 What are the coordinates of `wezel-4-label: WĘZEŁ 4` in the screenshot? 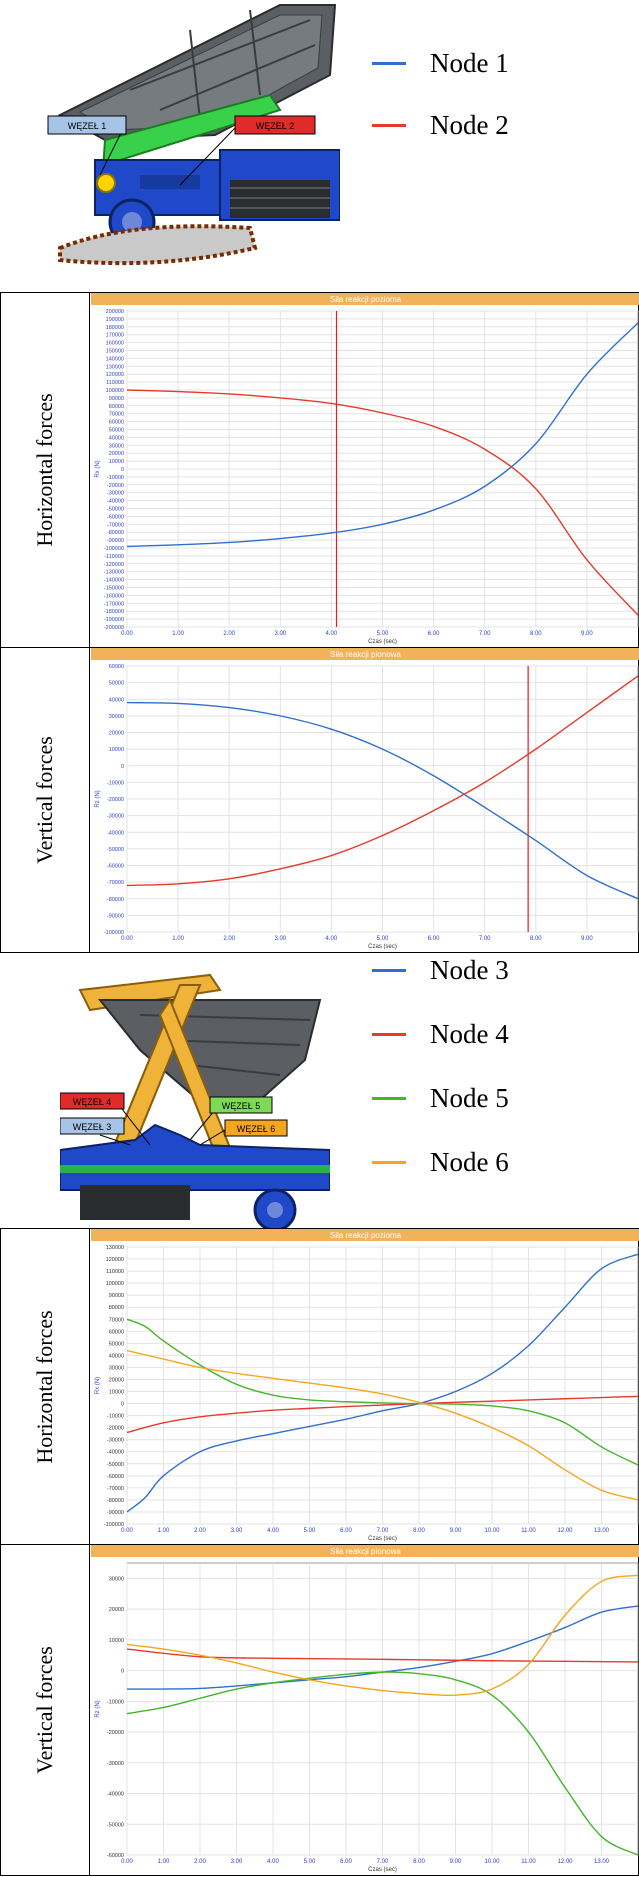 It's located at (92, 1102).